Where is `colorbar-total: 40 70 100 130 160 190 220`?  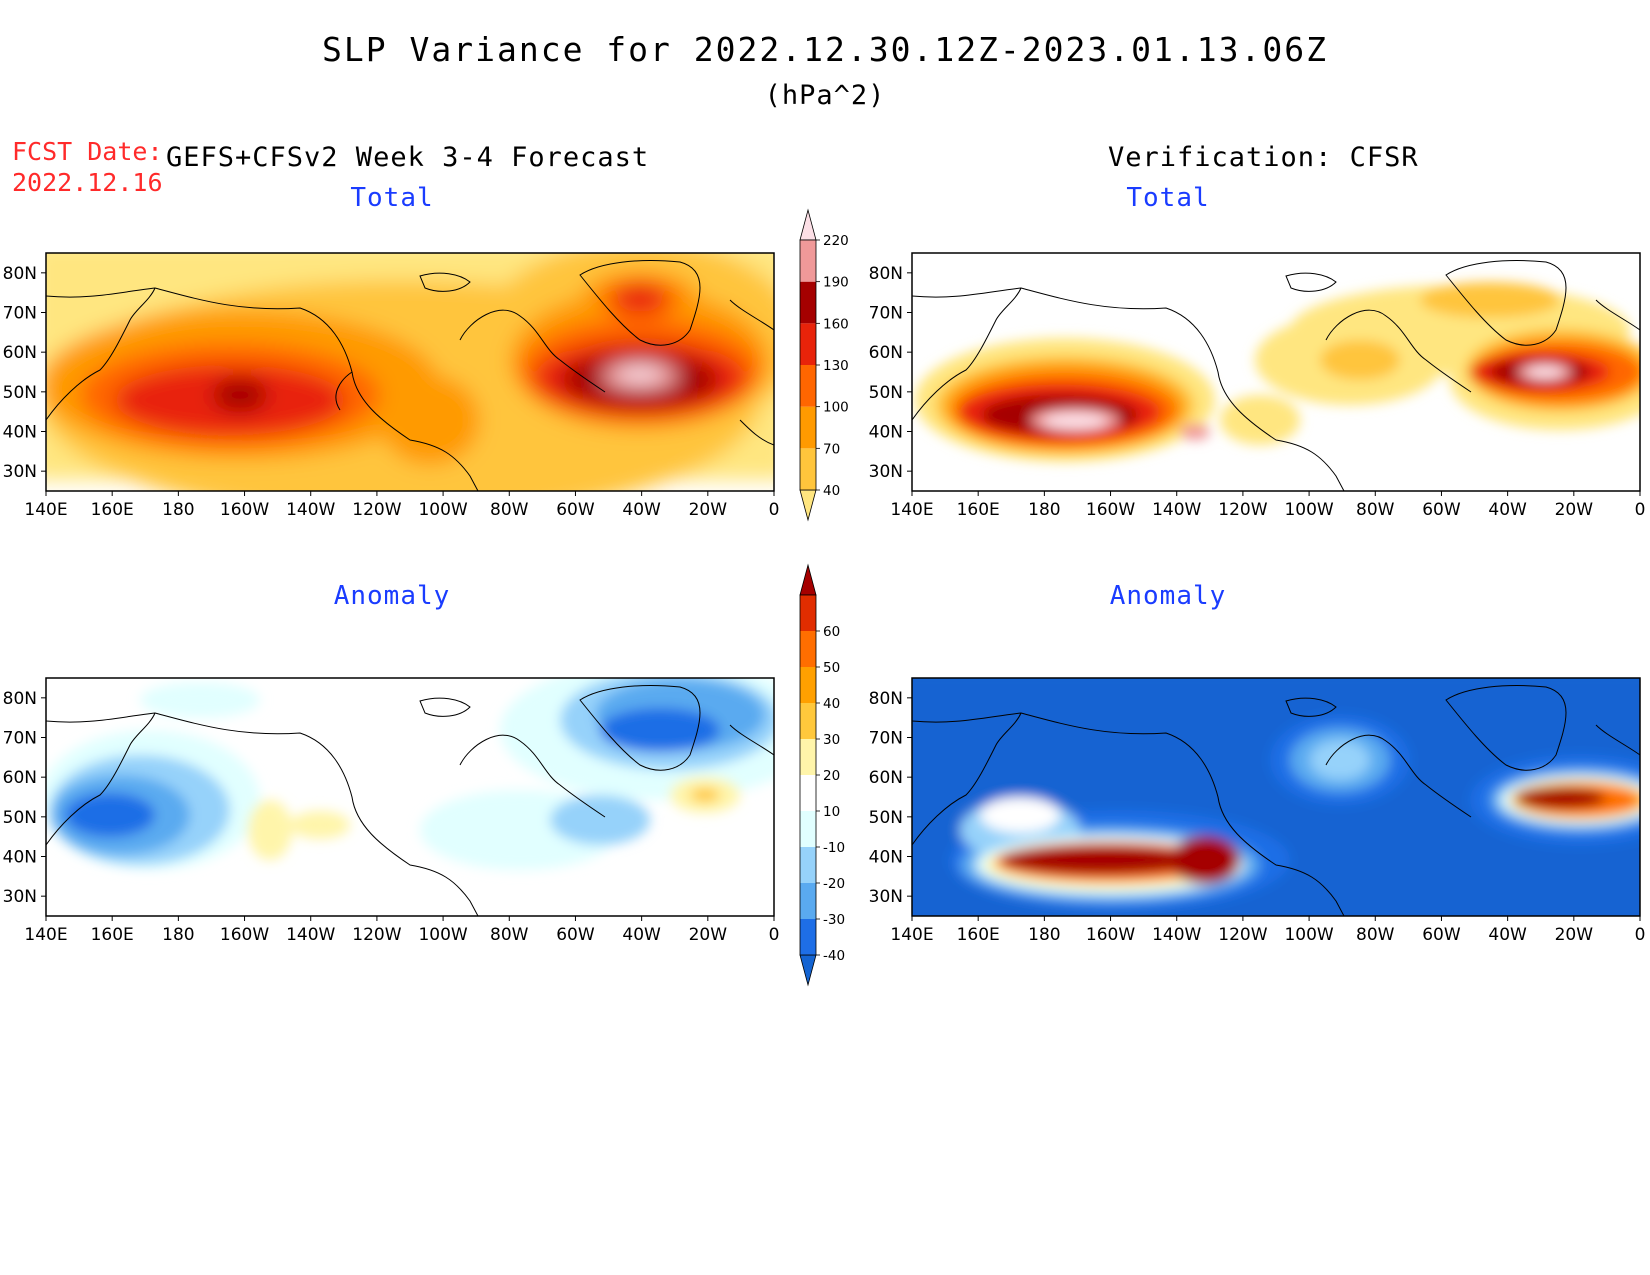 colorbar-total: 40 70 100 130 160 190 220 is located at coordinates (824, 365).